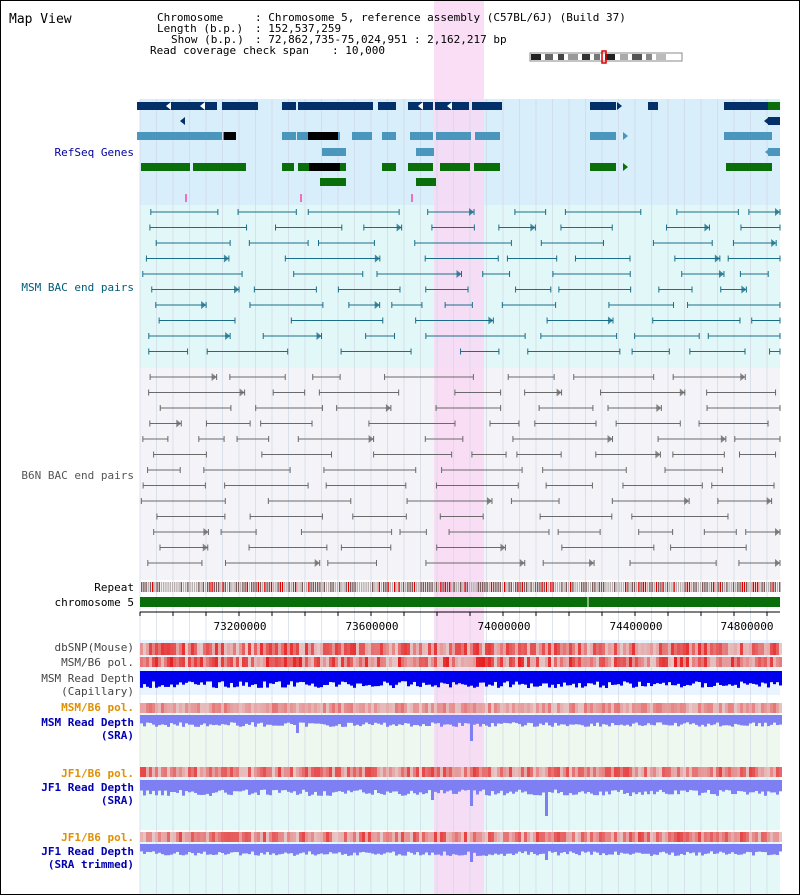  Describe the element at coordinates (606, 57) in the screenshot. I see `chromosome-ideogram` at that location.